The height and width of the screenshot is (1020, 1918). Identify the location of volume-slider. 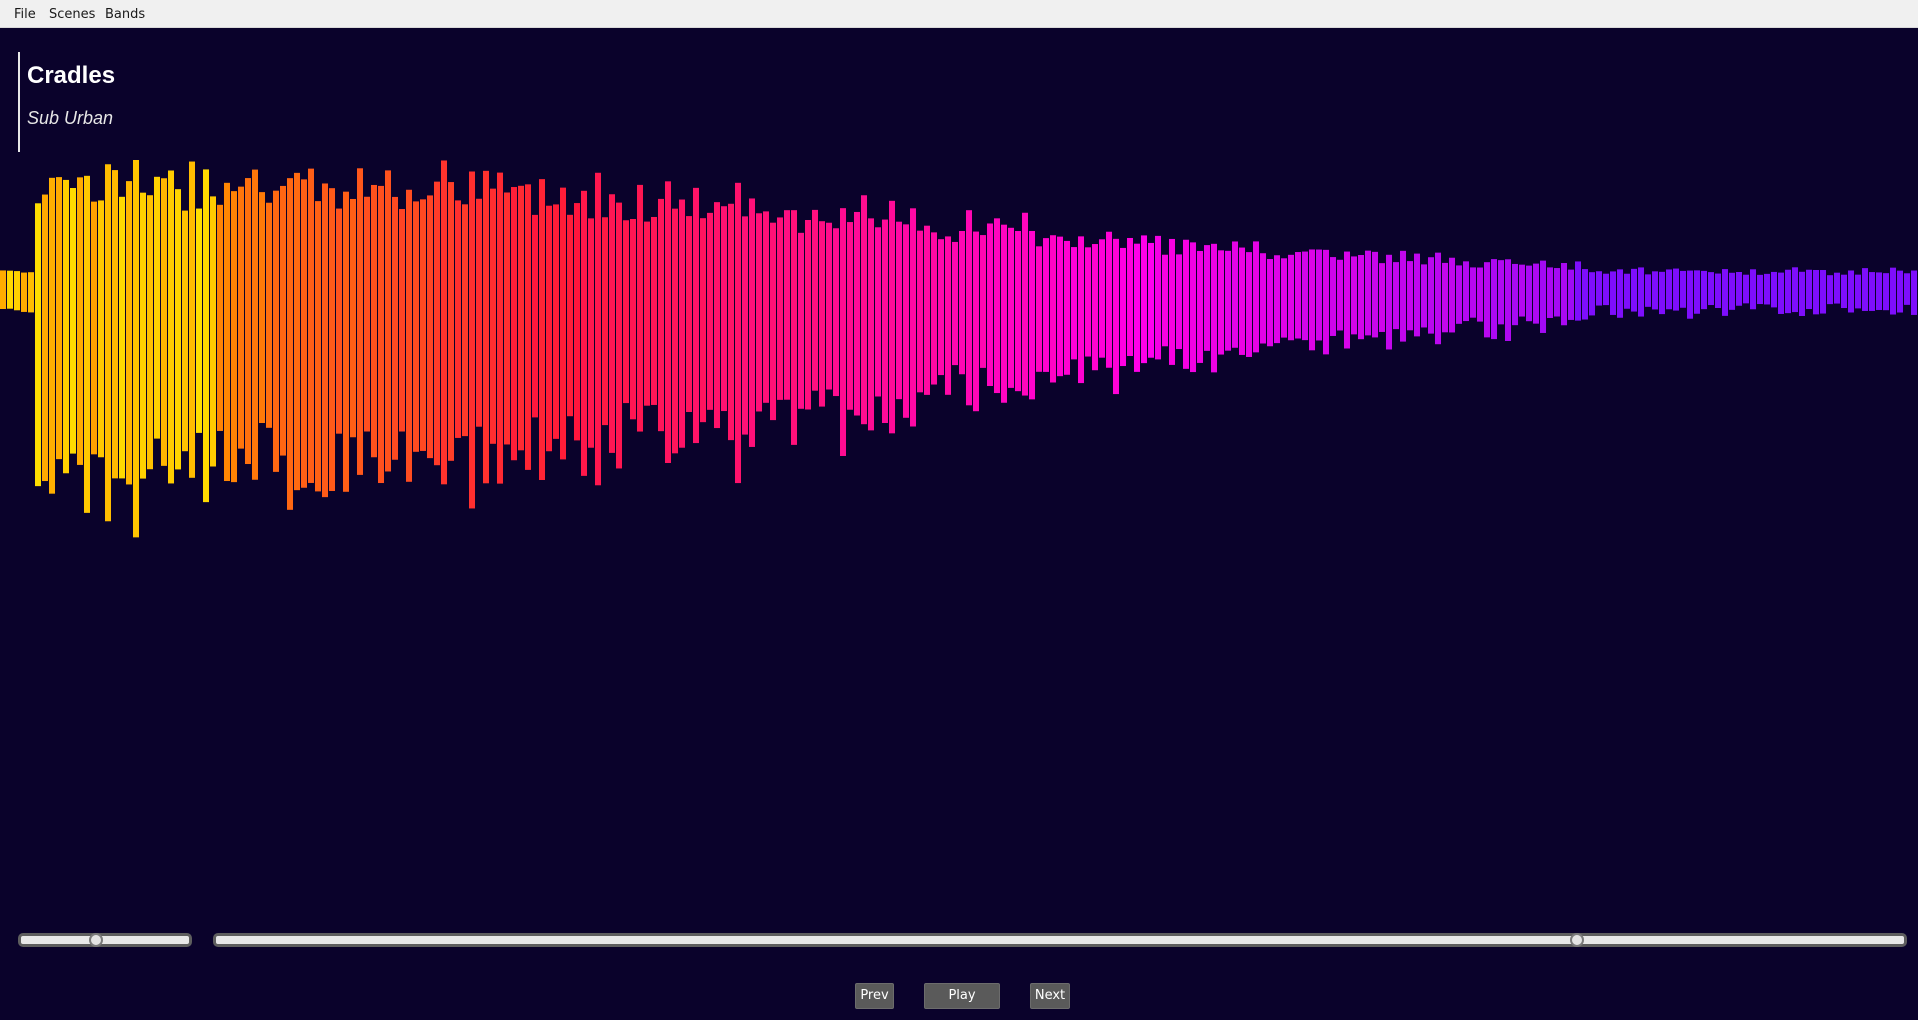
(105, 940).